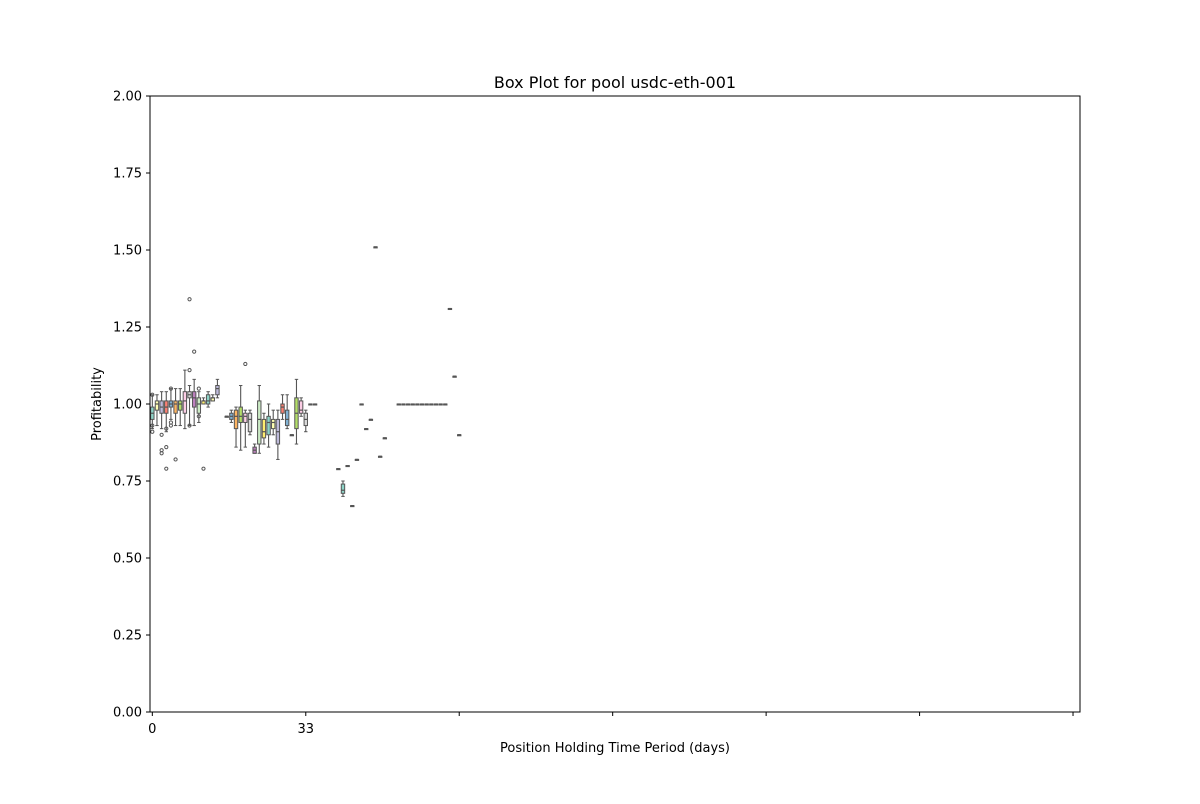  I want to click on y-tick-label: 1.25, so click(127, 328).